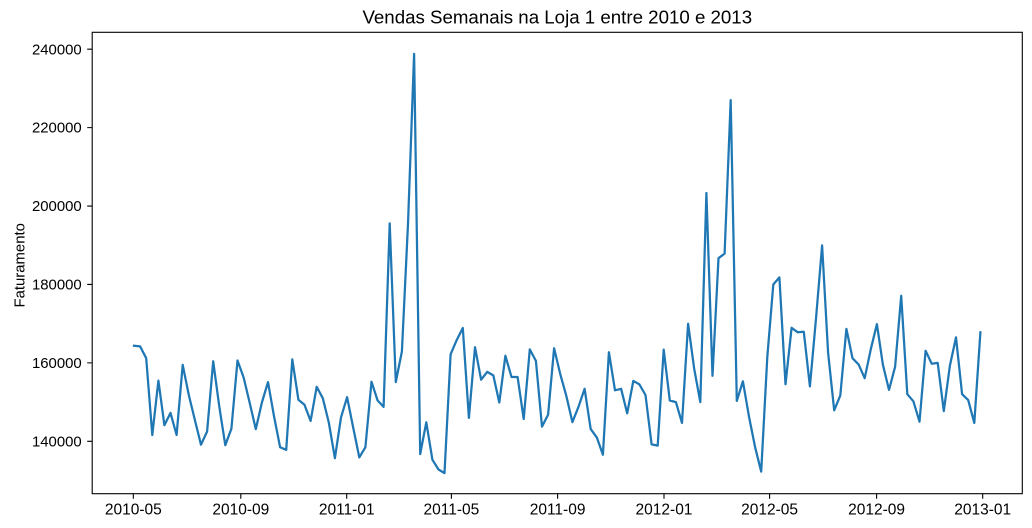  What do you see at coordinates (664, 510) in the screenshot?
I see `svg-text: 2012-01` at bounding box center [664, 510].